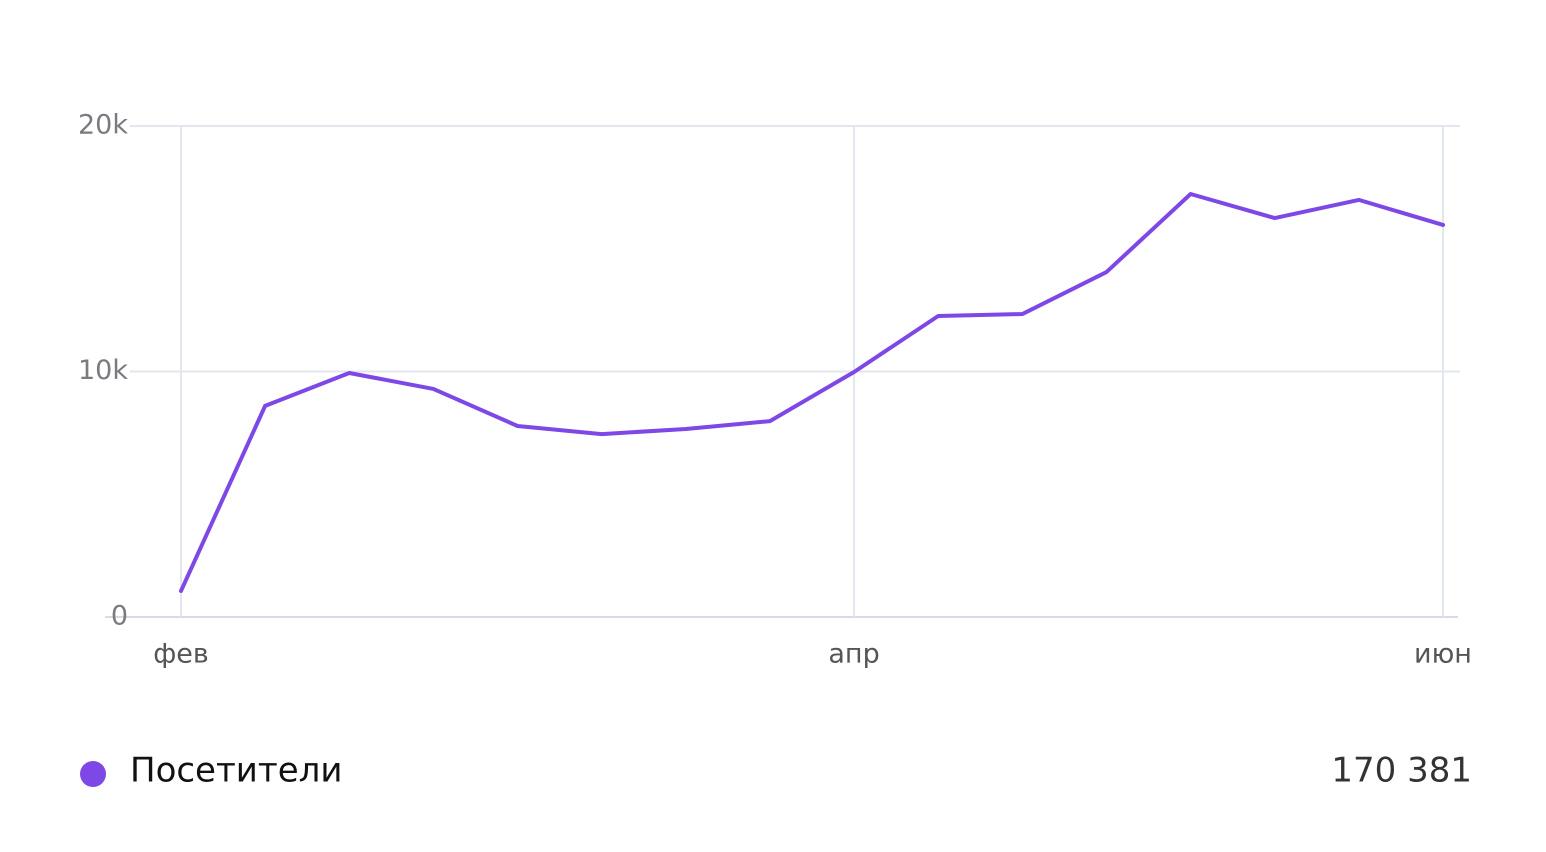 Image resolution: width=1546 pixels, height=852 pixels. I want to click on x-tick-label: июн, so click(1443, 654).